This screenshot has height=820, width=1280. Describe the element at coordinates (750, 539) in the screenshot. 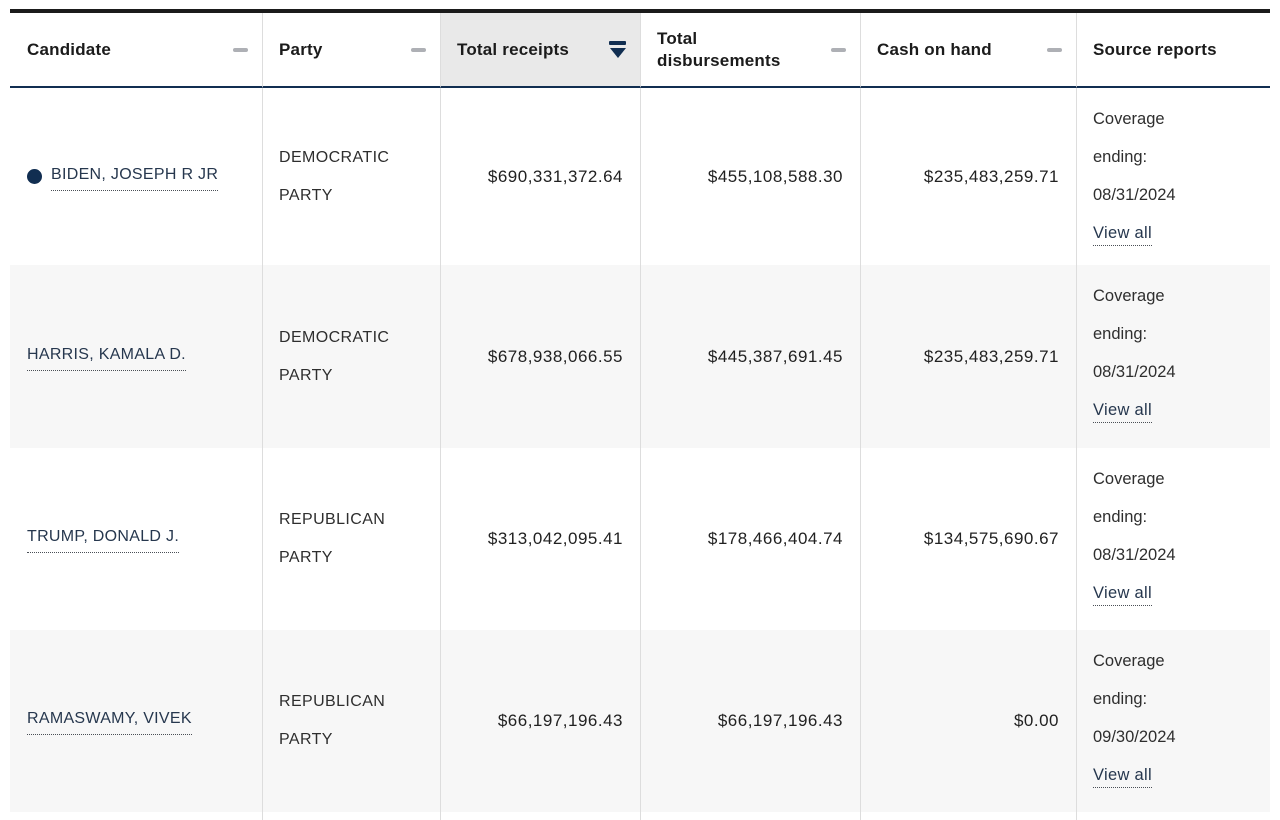

I see `total-disbursements-cell: $178,466,404.74` at that location.